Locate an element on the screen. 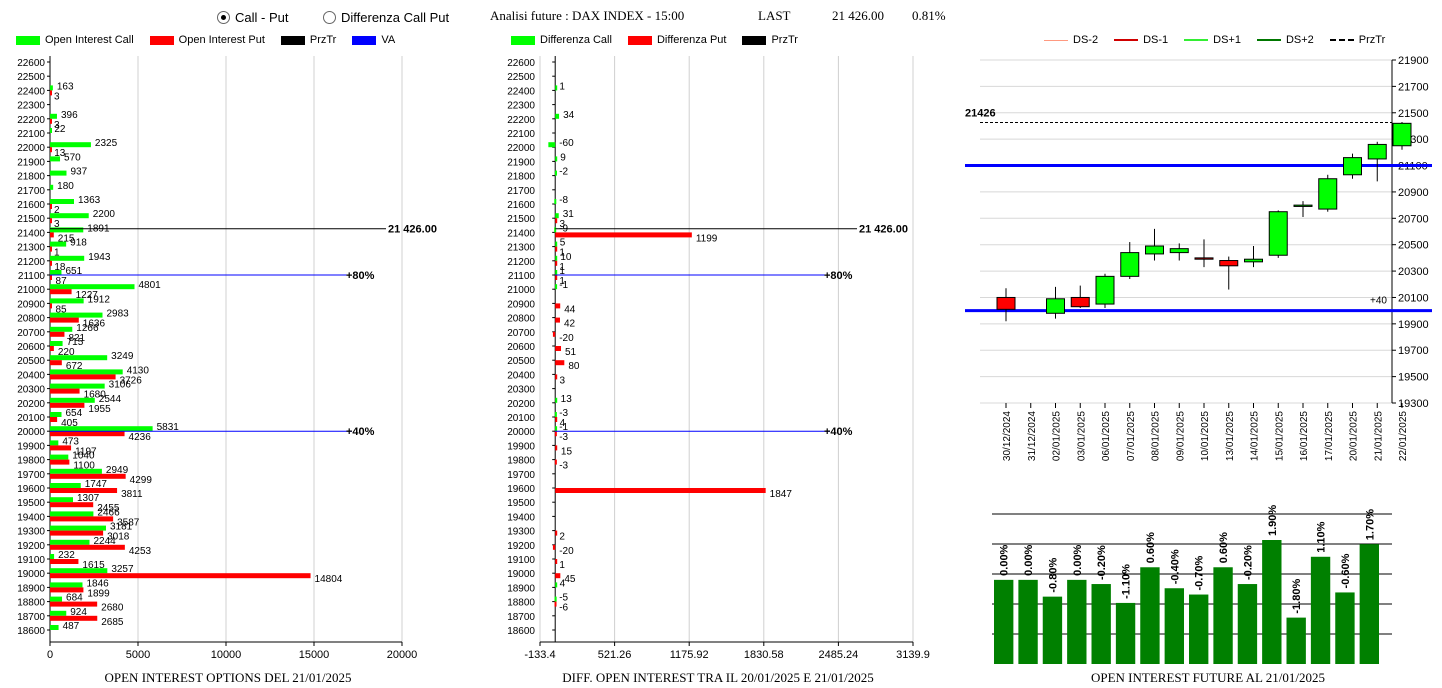 The height and width of the screenshot is (688, 1442). put-value-label: 1100 is located at coordinates (84, 466).